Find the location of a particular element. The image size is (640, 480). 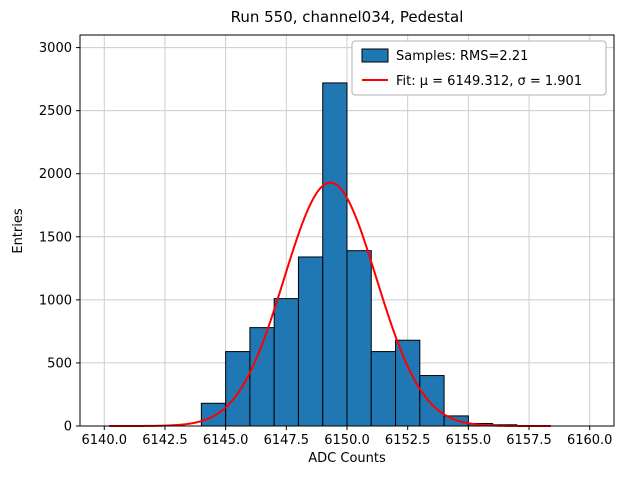

x-tick-label: 6142.5 is located at coordinates (165, 440).